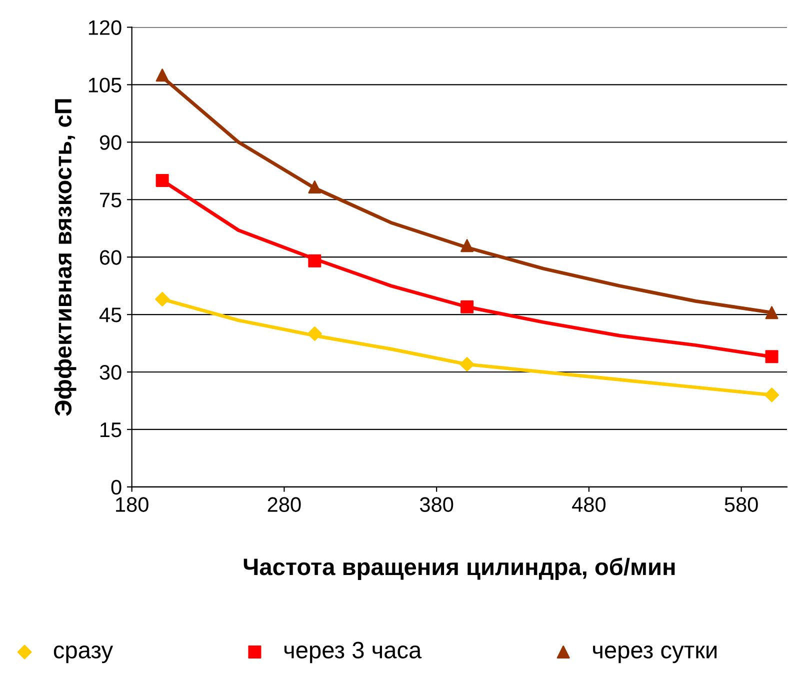  Describe the element at coordinates (116, 487) in the screenshot. I see `y-tick-label: 0` at that location.